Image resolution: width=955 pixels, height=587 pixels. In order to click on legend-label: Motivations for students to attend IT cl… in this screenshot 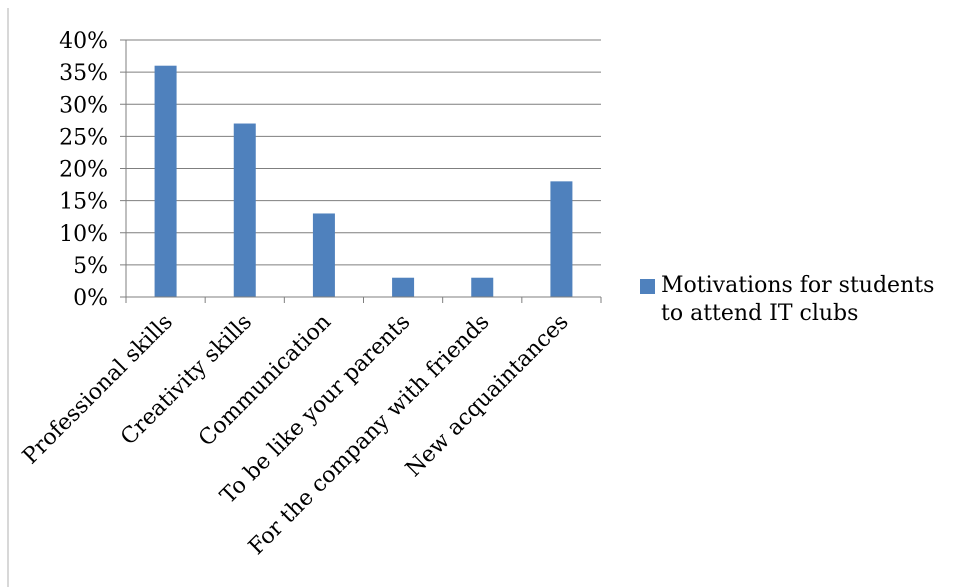, I will do `click(798, 299)`.